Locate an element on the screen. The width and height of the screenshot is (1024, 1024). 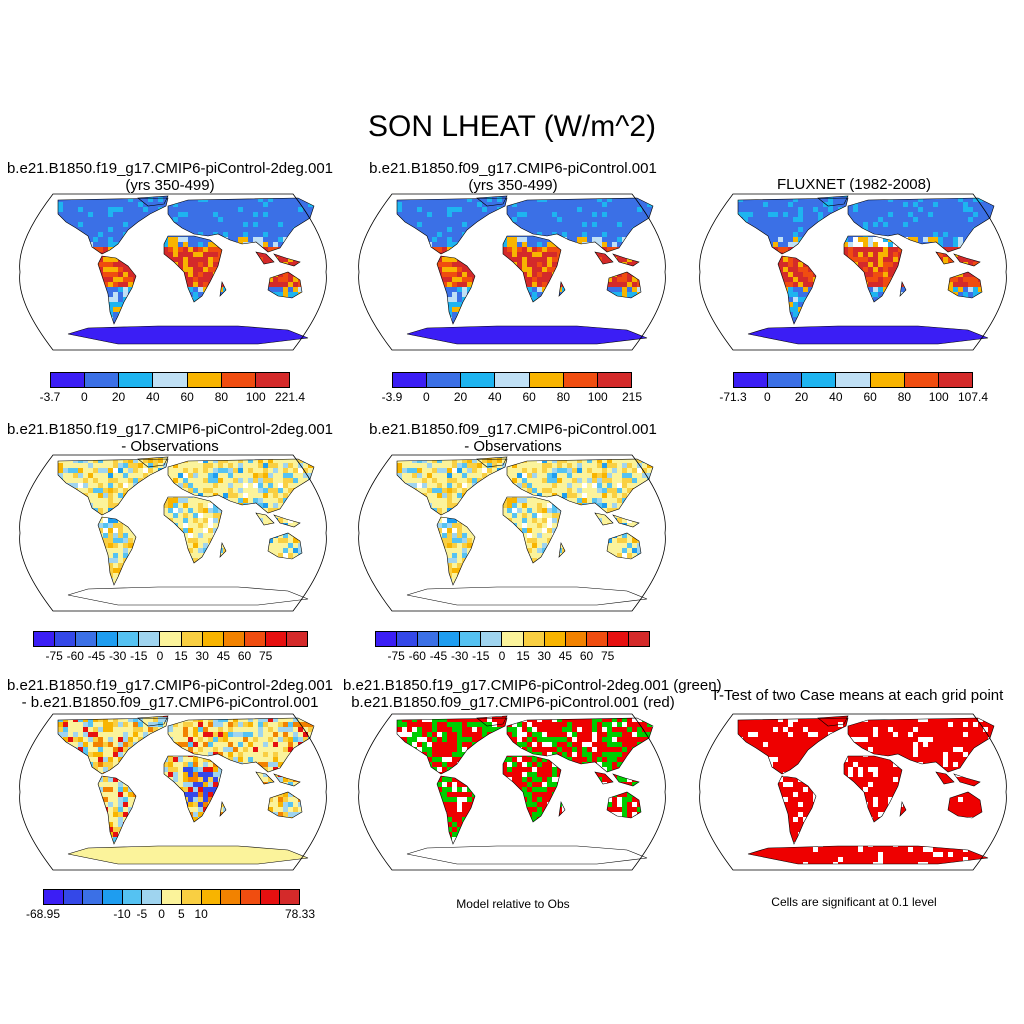
panel3-map is located at coordinates (853, 272).